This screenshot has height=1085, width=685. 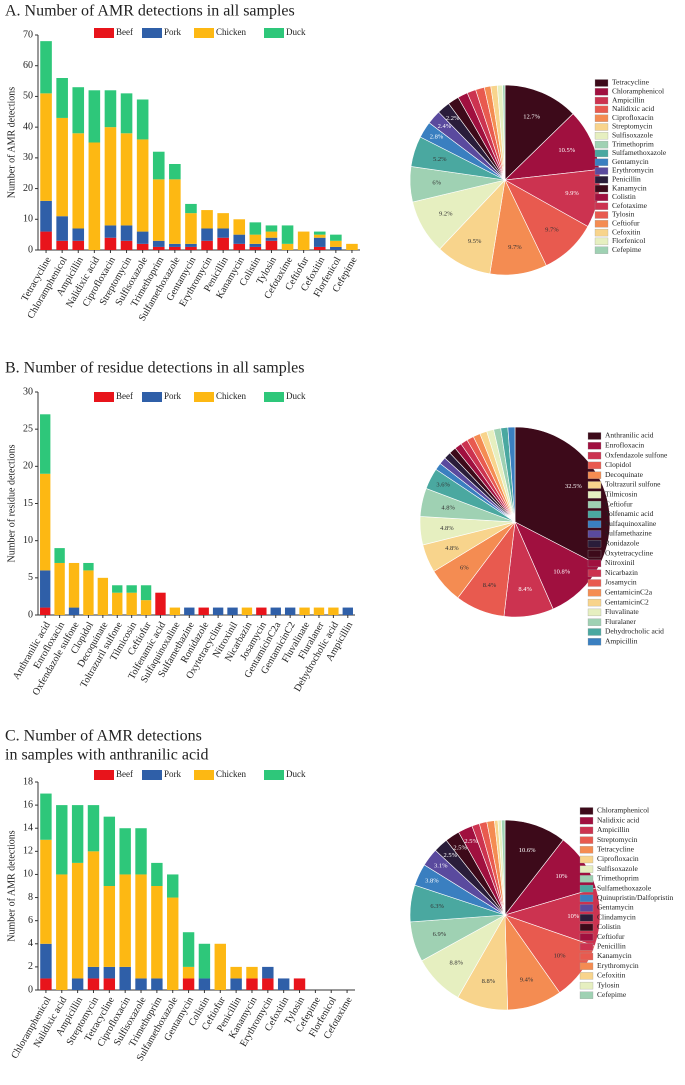 What do you see at coordinates (28, 828) in the screenshot?
I see `y-tick-label: 14` at bounding box center [28, 828].